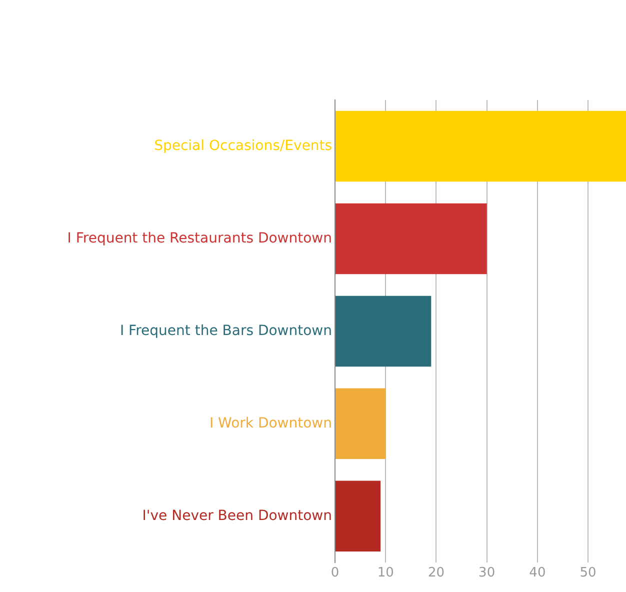 This screenshot has width=626, height=592. Describe the element at coordinates (436, 573) in the screenshot. I see `x-tick-label: 20` at that location.